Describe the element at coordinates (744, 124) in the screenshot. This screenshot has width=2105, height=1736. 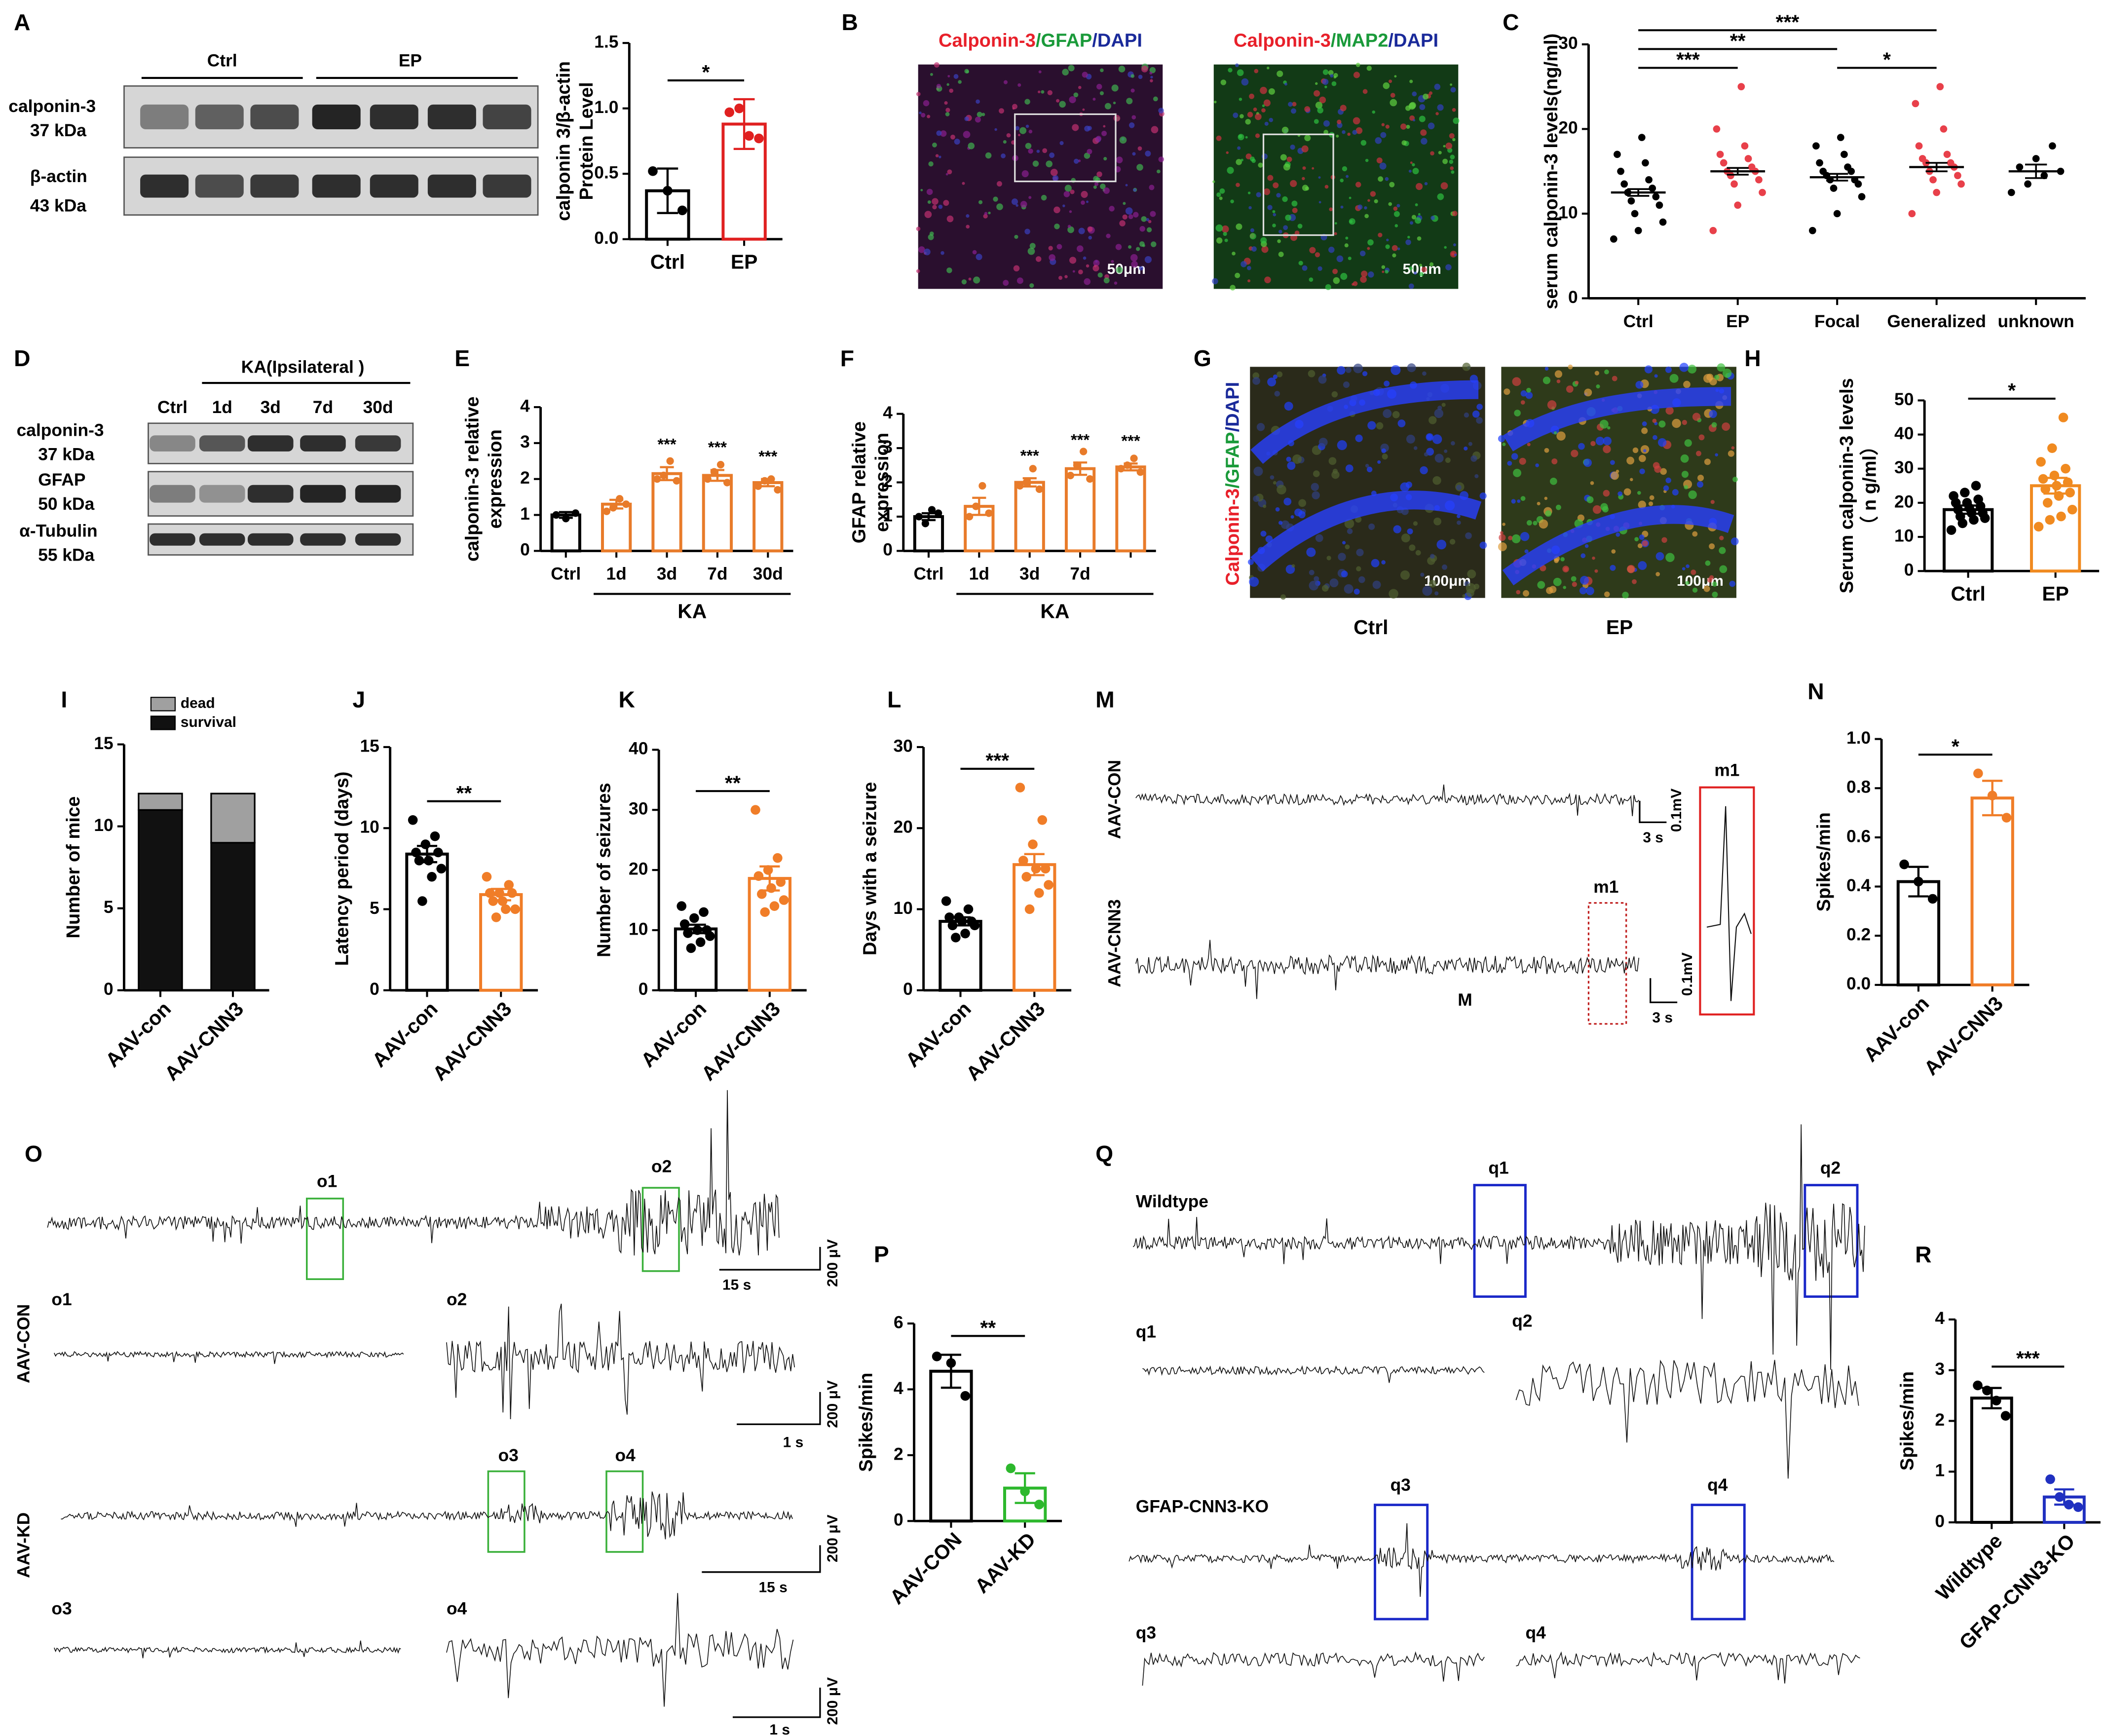
I see `error-bar` at that location.